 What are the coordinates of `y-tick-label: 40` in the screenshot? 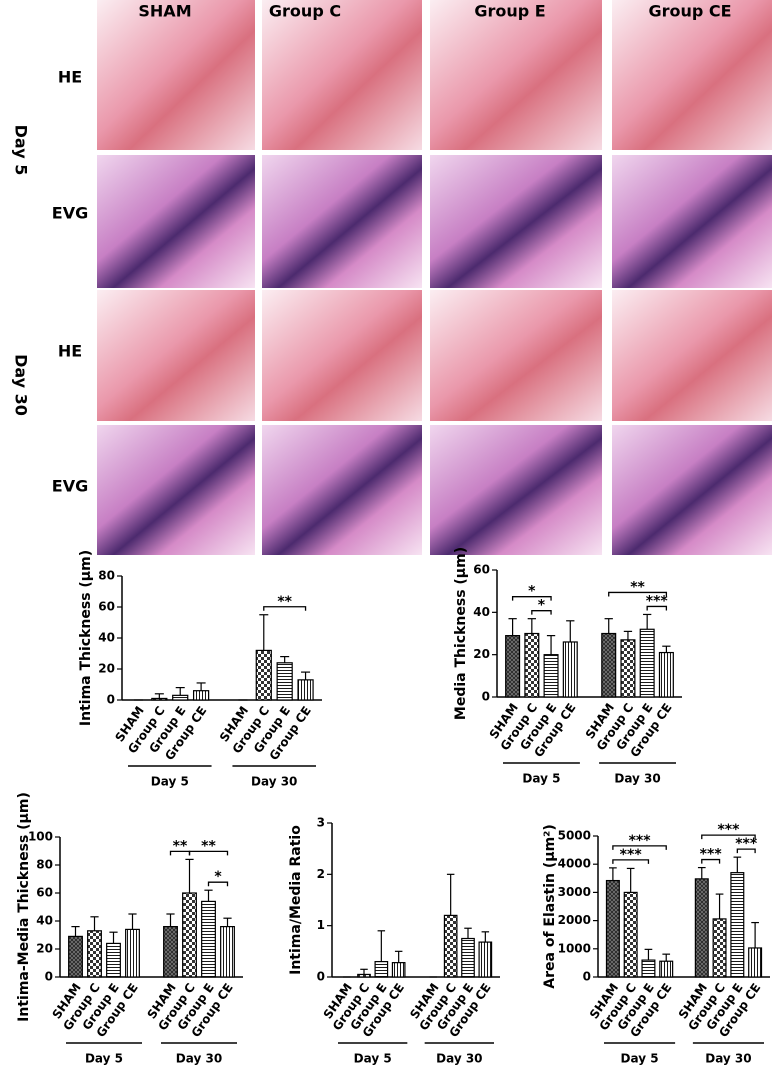 It's located at (481, 612).